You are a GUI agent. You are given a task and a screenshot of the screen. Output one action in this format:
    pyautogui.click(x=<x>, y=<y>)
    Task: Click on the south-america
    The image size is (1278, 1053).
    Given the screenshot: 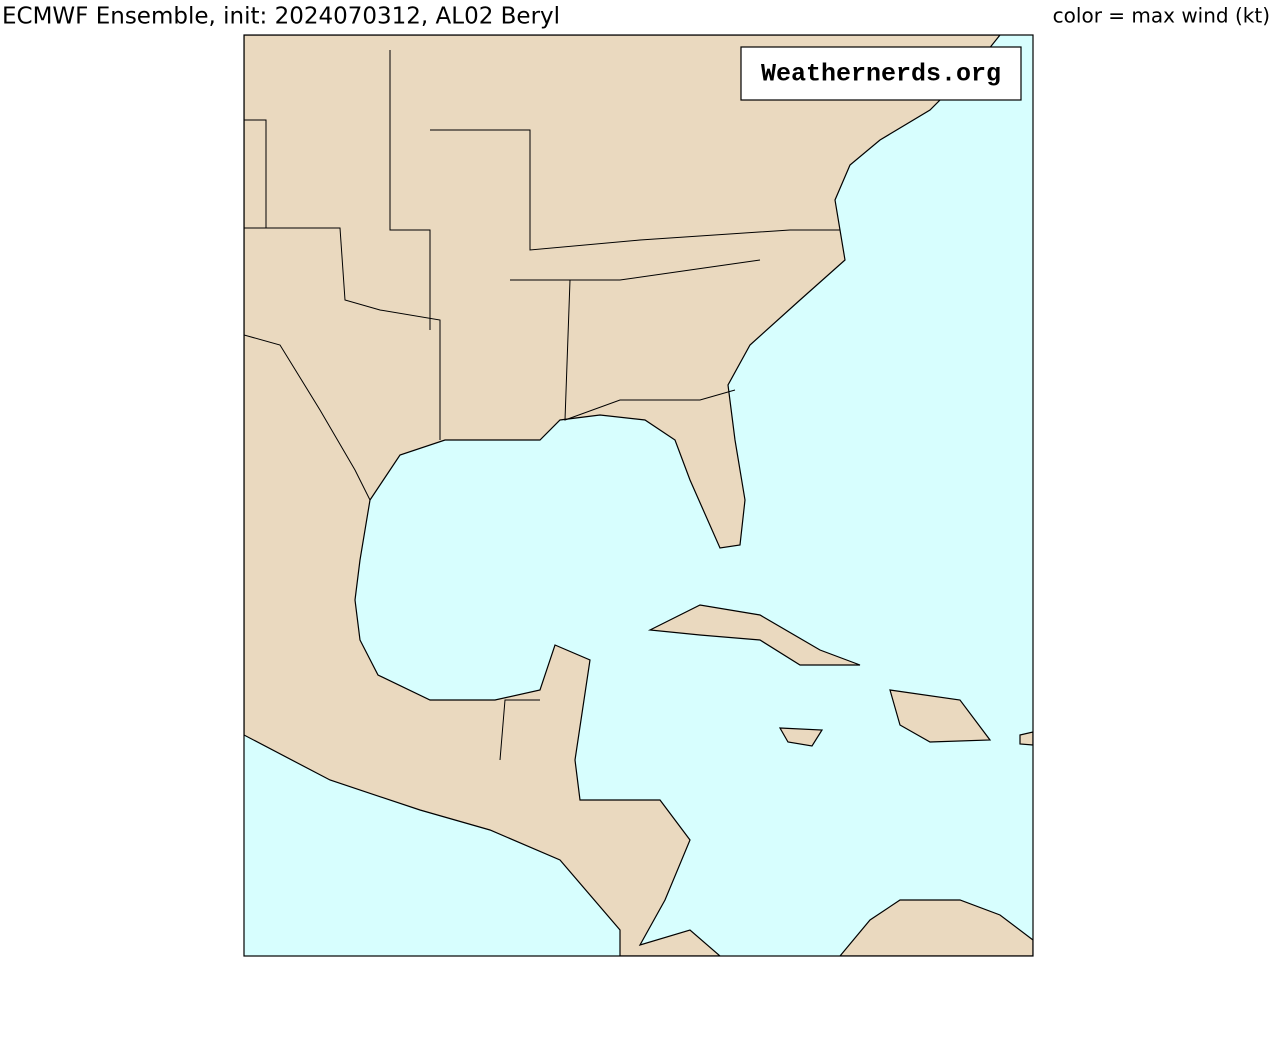 What is the action you would take?
    pyautogui.click(x=936, y=927)
    